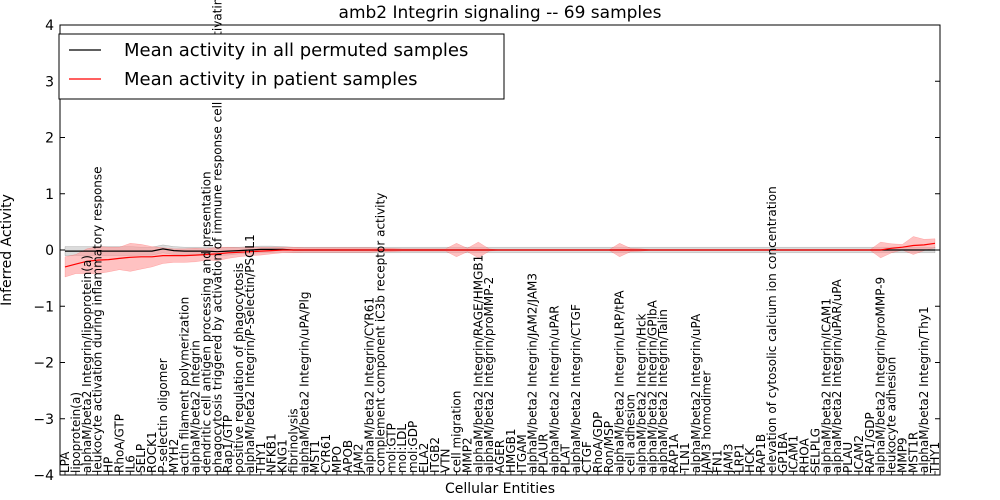 This screenshot has height=500, width=1000. Describe the element at coordinates (65, 462) in the screenshot. I see `x-tick-label: LPA` at that location.